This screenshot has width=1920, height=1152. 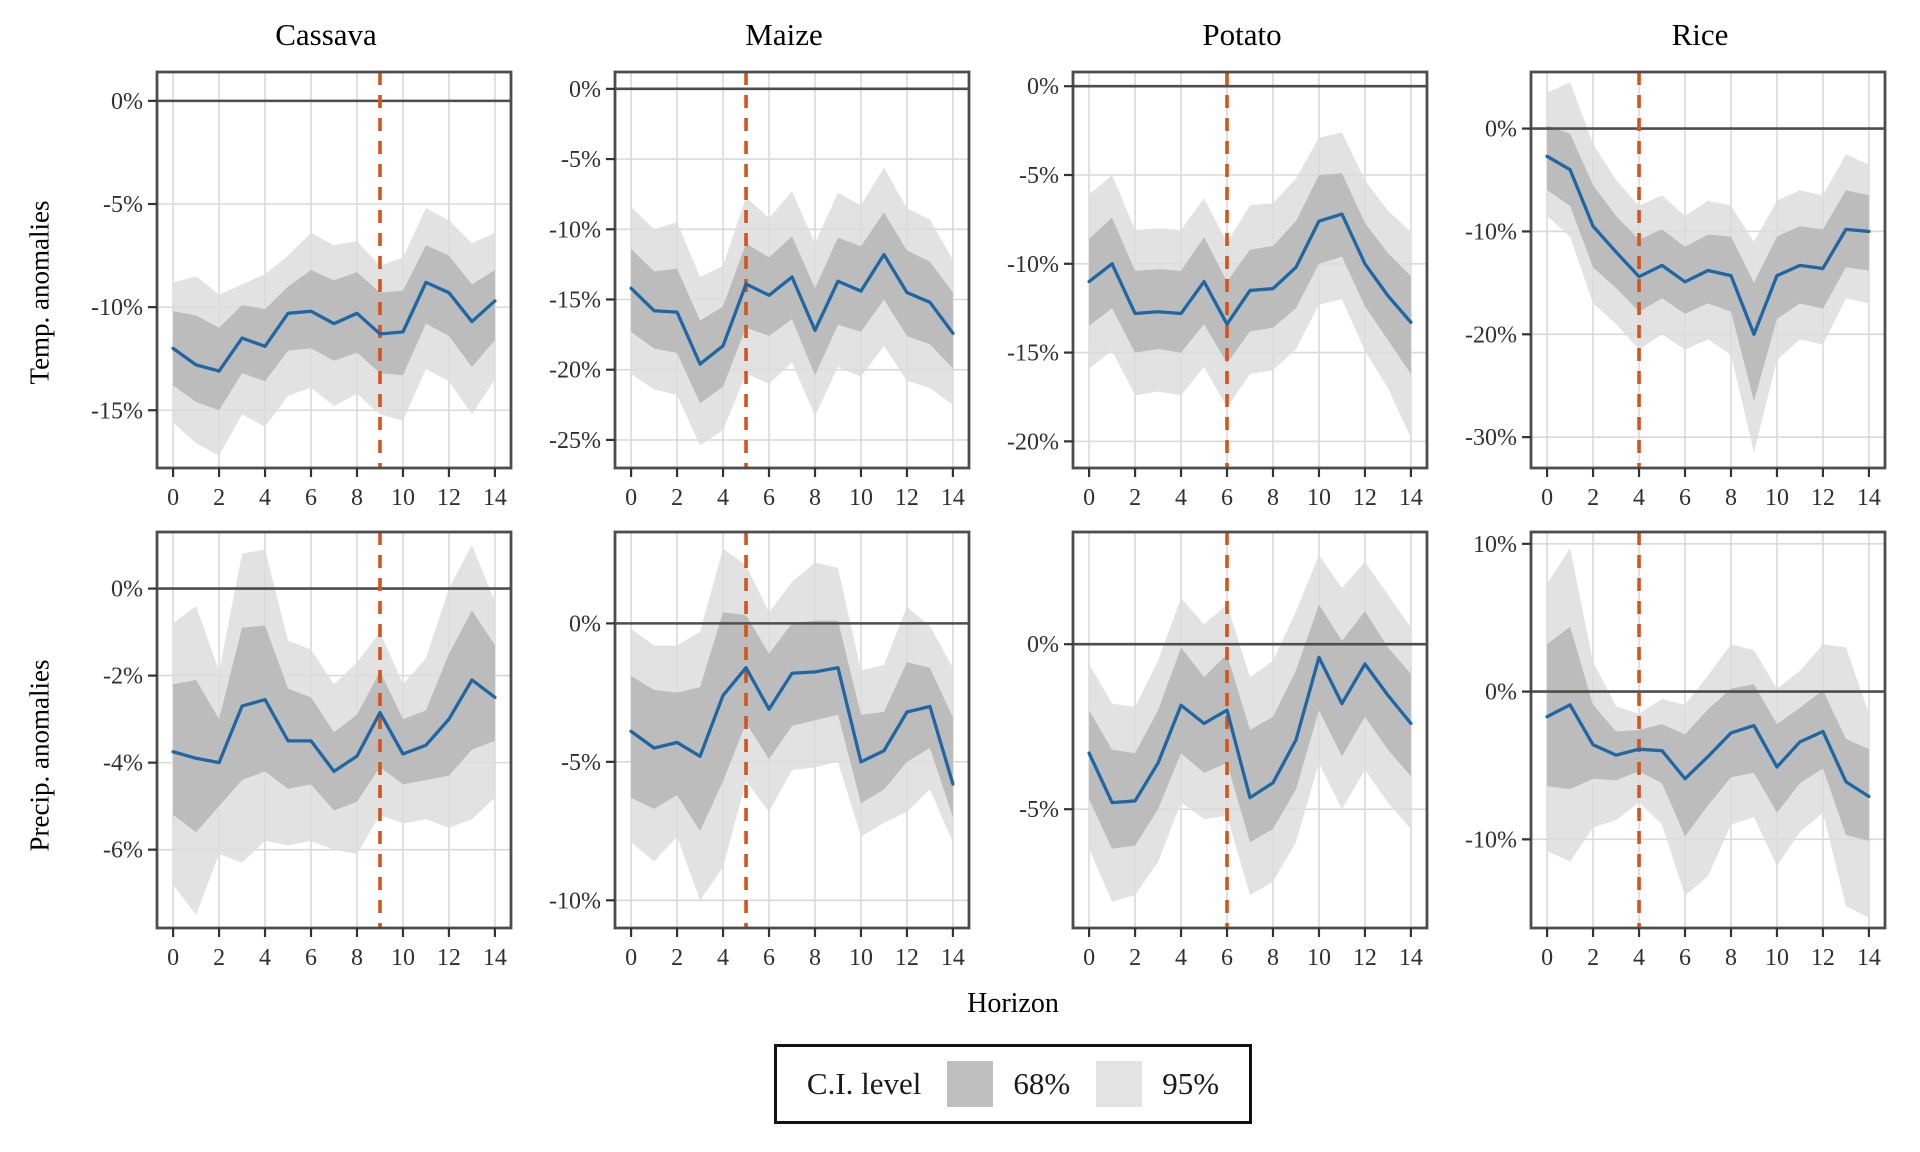 What do you see at coordinates (1242, 34) in the screenshot?
I see `facet-title-potato: Potato` at bounding box center [1242, 34].